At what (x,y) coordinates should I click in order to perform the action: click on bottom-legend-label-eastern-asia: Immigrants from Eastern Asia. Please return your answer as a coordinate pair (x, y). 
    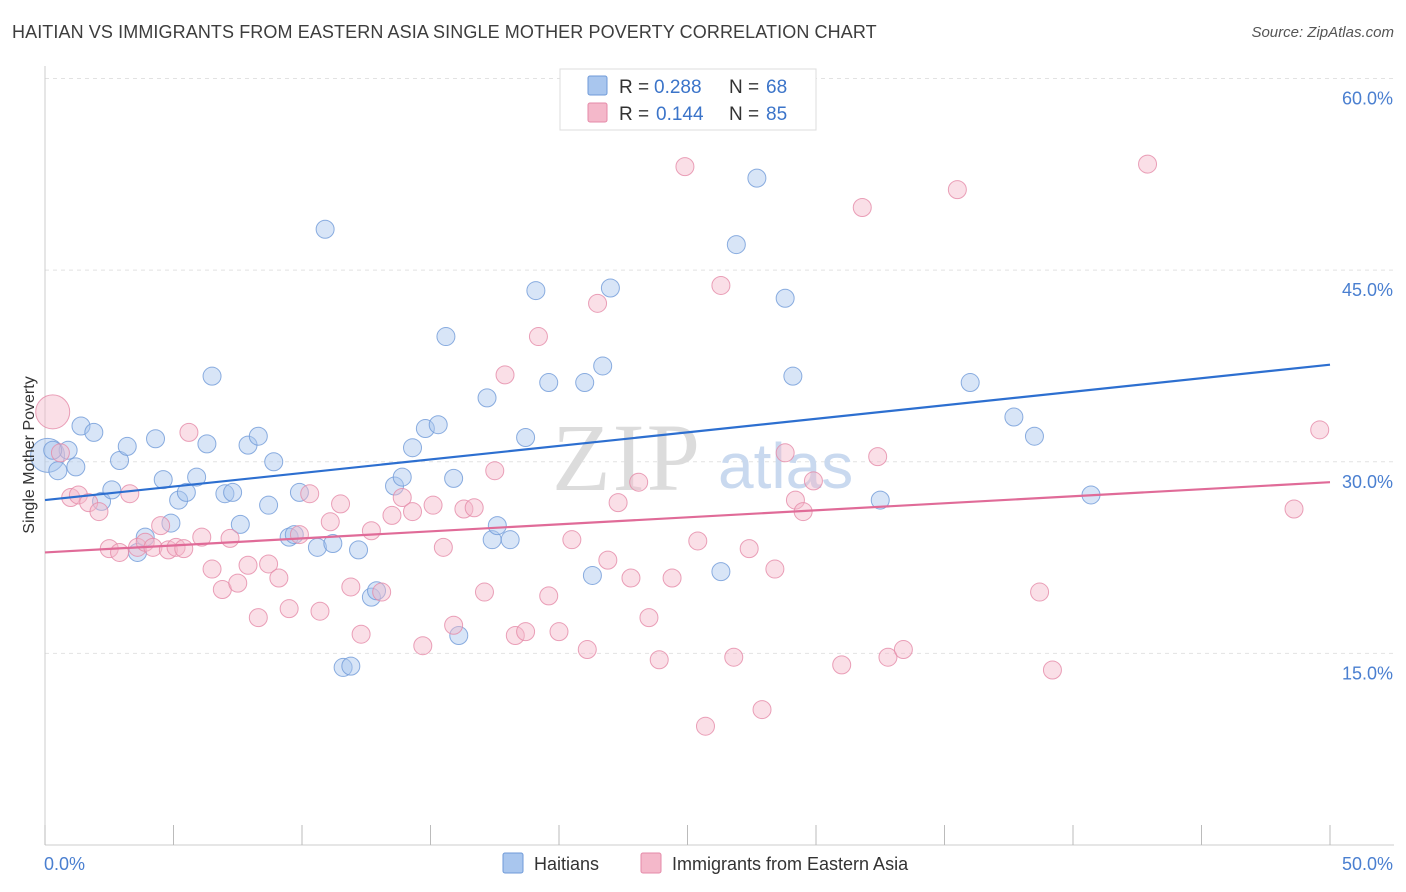
    Looking at the image, I should click on (790, 864).